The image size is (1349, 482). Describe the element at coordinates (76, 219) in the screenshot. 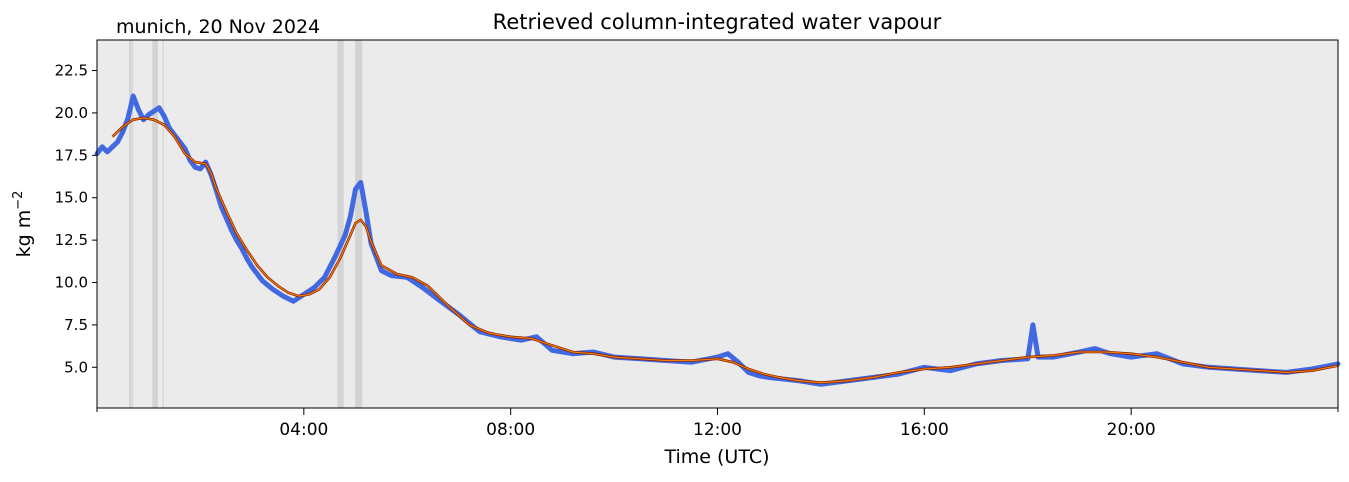

I see `y-axis: 5.0 7.5 10.0 12.5 15.0 17.5 20.0 22.5` at that location.